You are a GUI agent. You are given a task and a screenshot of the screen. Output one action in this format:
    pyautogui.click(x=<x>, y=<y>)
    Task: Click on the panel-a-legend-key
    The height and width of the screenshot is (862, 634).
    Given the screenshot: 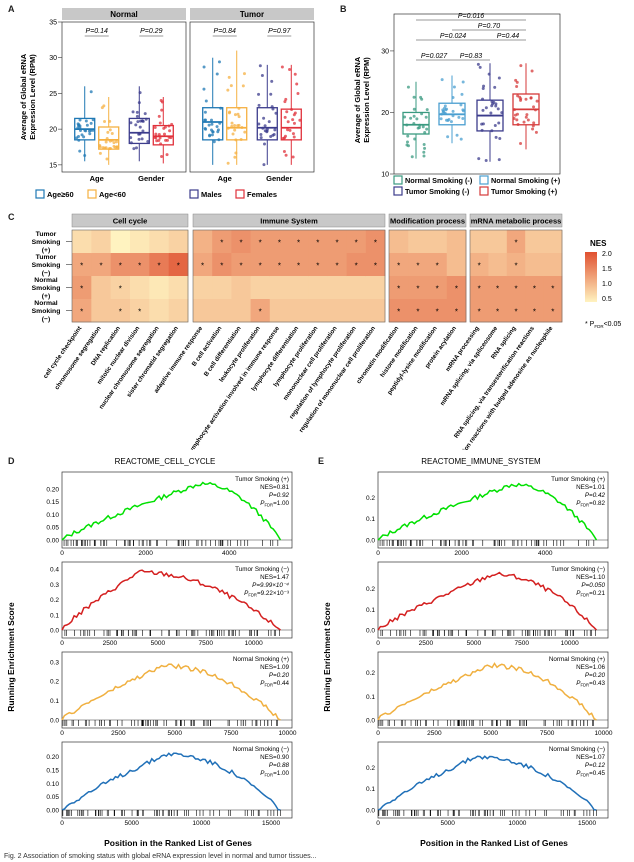 What is the action you would take?
    pyautogui.click(x=40, y=194)
    